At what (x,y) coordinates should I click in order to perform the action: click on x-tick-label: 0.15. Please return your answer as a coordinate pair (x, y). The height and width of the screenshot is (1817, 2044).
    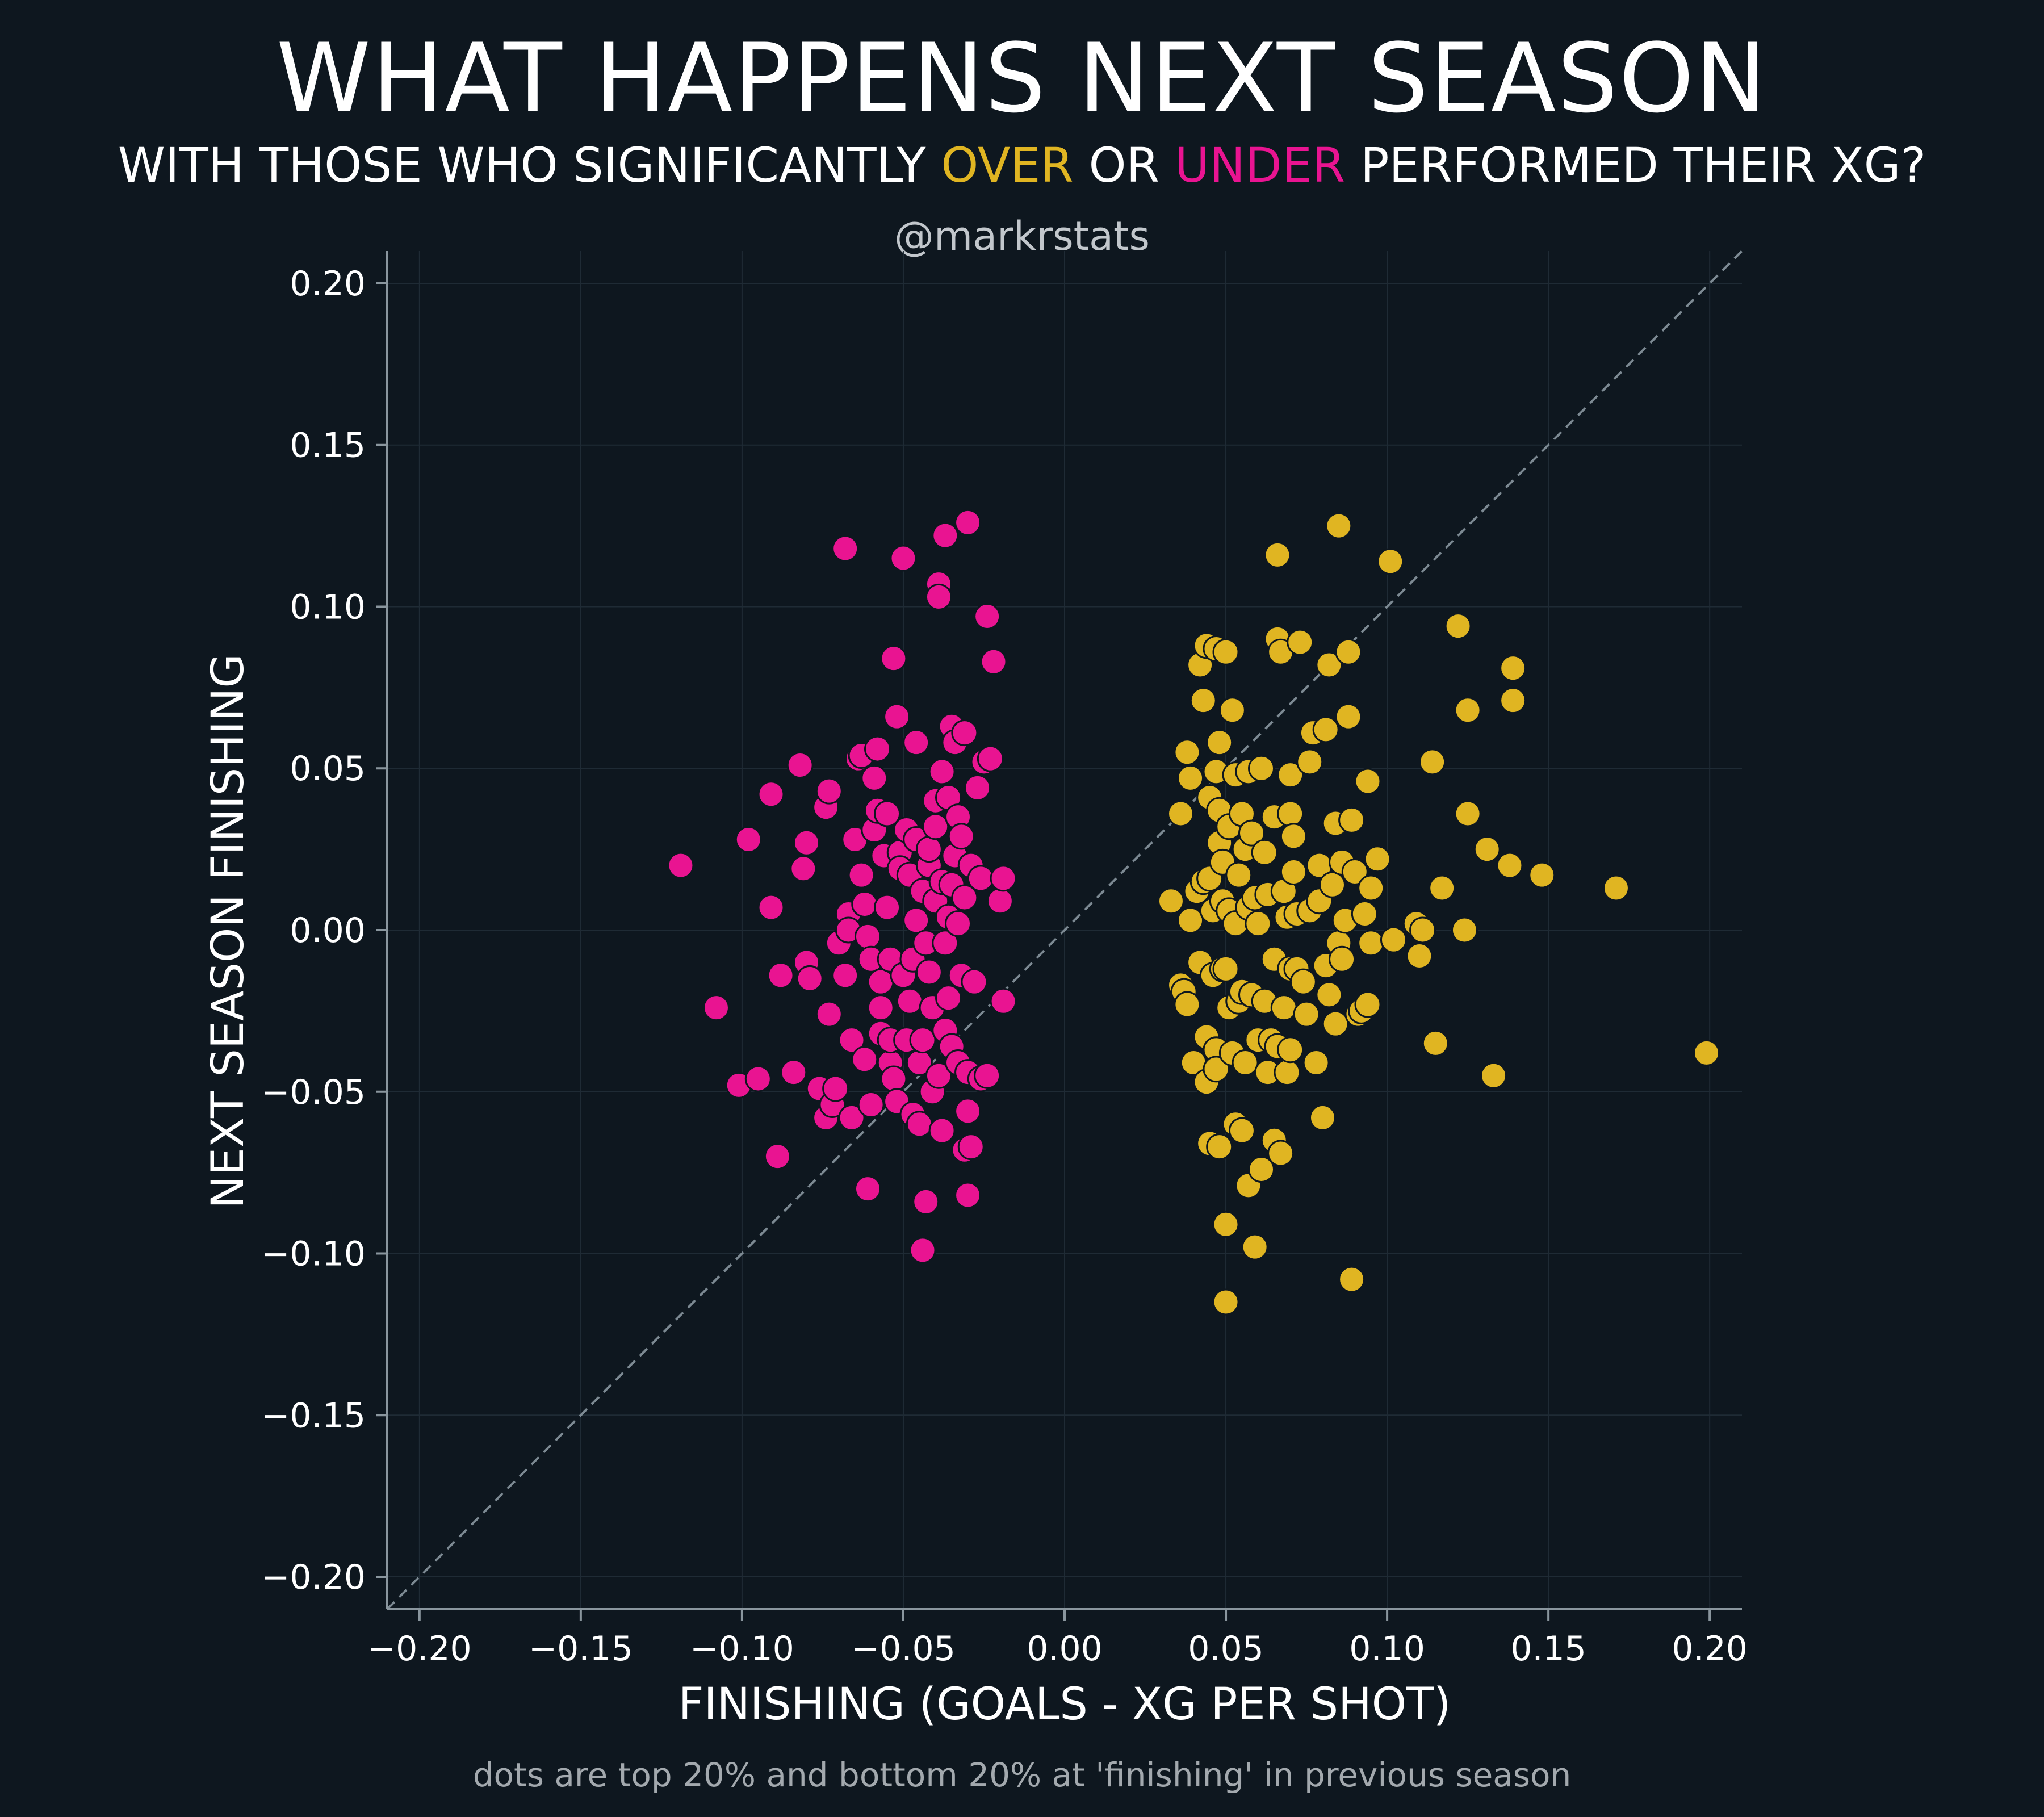
    Looking at the image, I should click on (1548, 1649).